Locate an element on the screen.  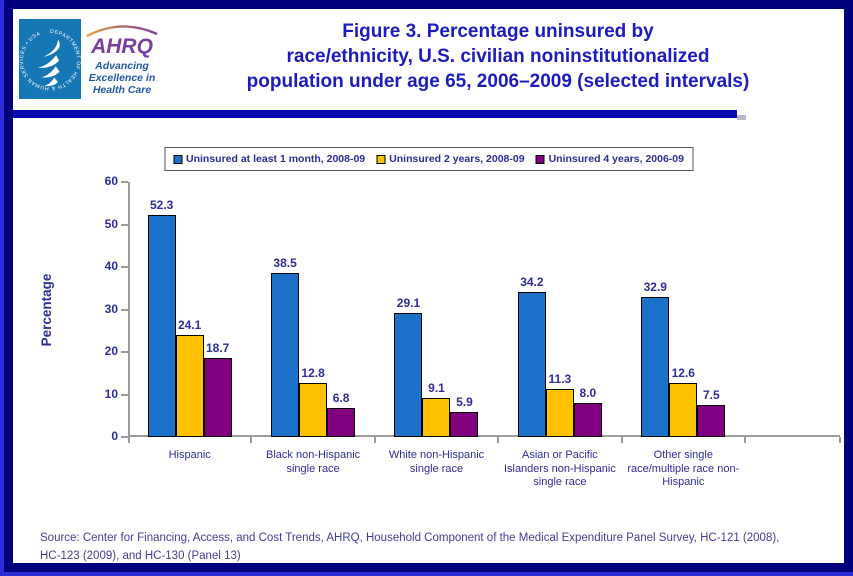
category-group: 32.9 12.6 7.5 is located at coordinates (683, 309).